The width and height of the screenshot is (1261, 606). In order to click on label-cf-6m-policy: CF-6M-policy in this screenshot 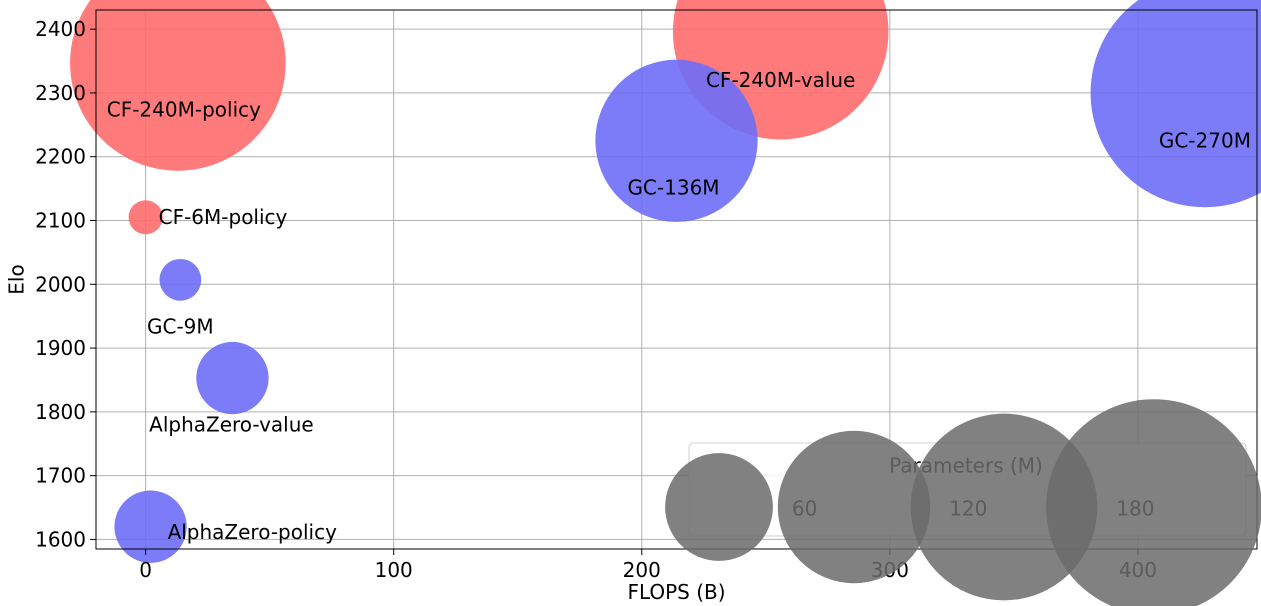, I will do `click(223, 217)`.